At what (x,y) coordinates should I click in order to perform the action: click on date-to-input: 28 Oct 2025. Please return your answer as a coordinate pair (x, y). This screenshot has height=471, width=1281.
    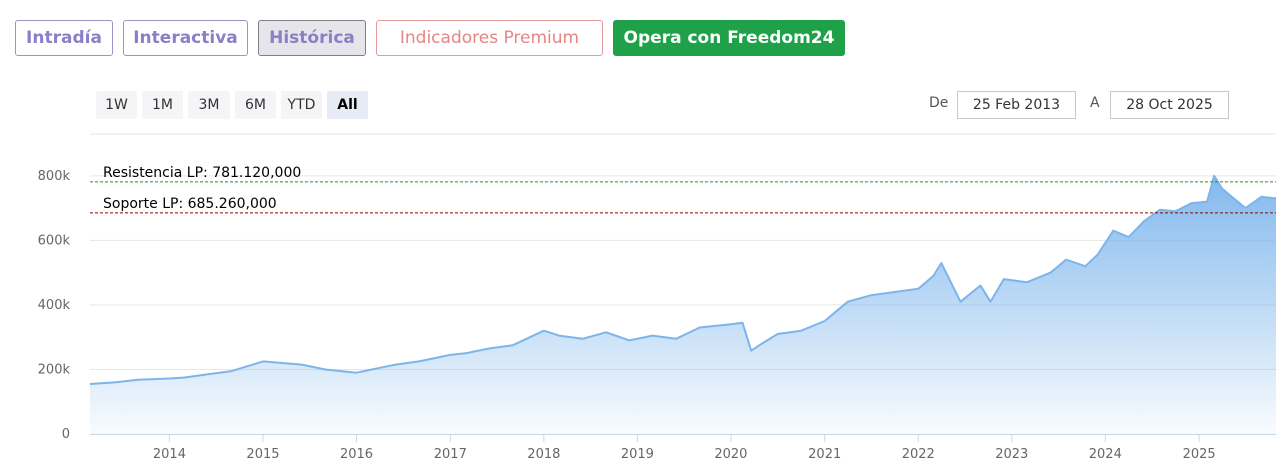
    Looking at the image, I should click on (1169, 105).